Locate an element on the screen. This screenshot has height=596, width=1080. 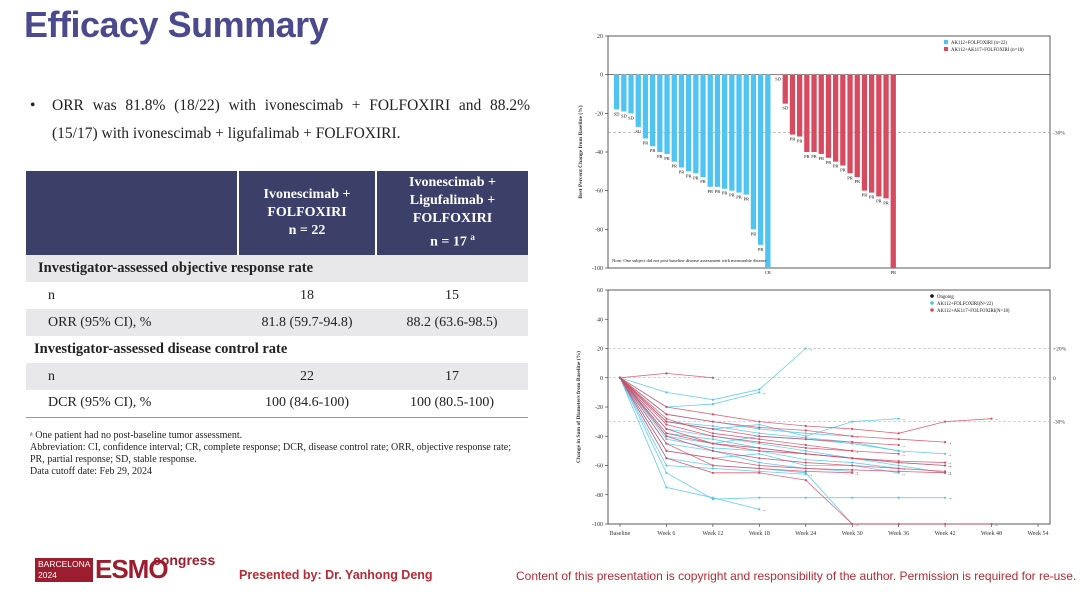
legend-label: AK112+FOLFOXIRI (n=22) is located at coordinates (979, 43).